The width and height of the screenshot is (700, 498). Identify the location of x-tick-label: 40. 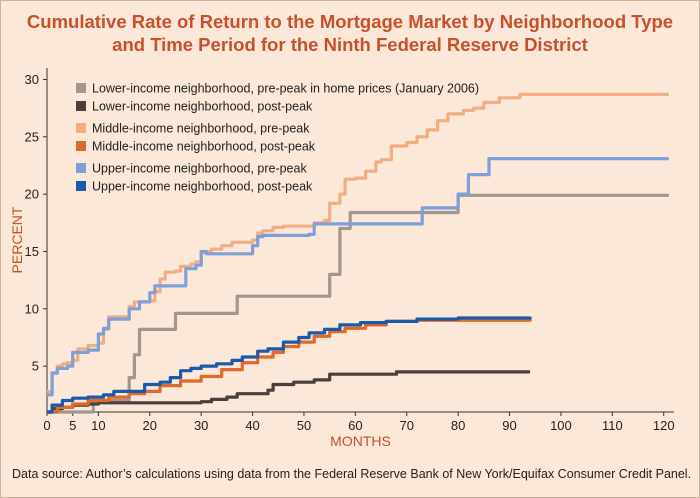
(252, 425).